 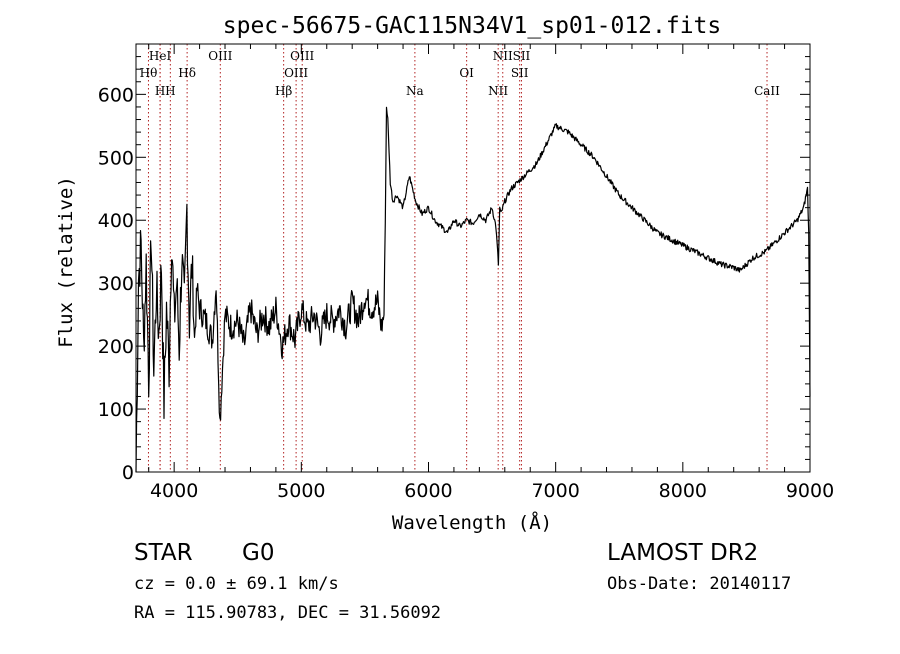 I want to click on y-tick-label: 200, so click(x=116, y=347).